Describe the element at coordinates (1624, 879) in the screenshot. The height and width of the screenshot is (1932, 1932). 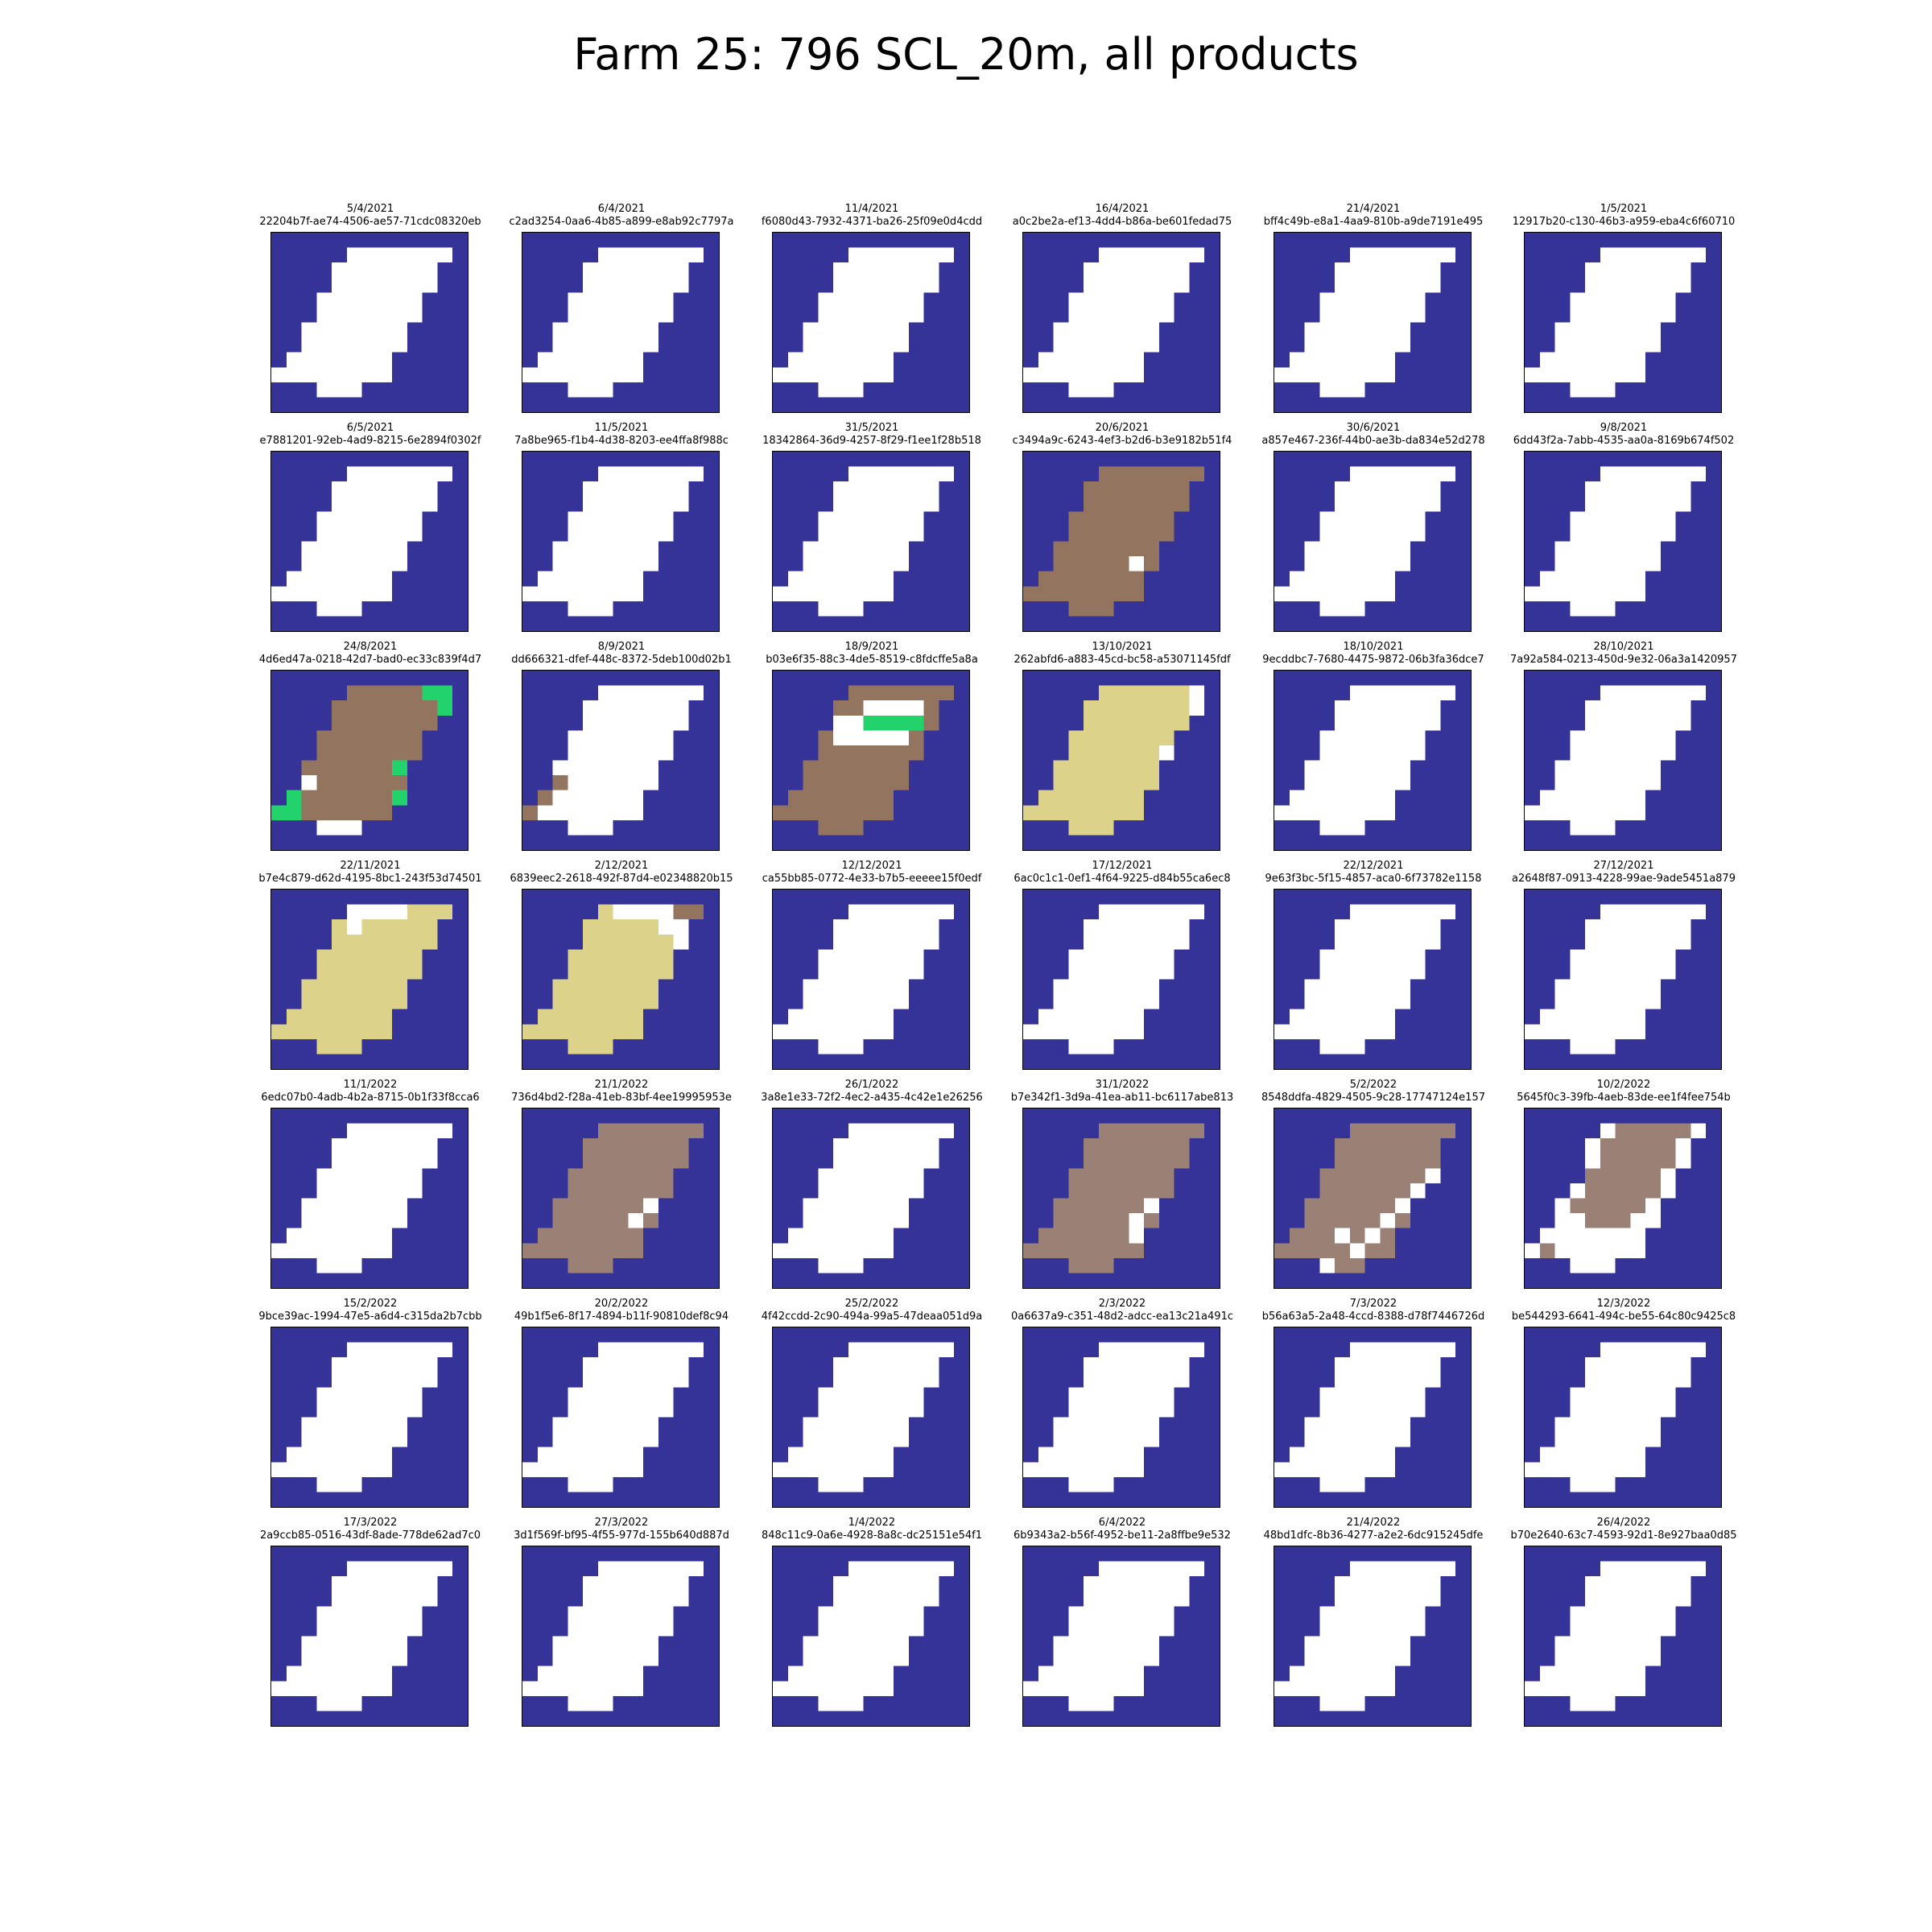
I see `panel-product-id: a2648f87-0913-4228-99ae-9ade5451a879` at that location.